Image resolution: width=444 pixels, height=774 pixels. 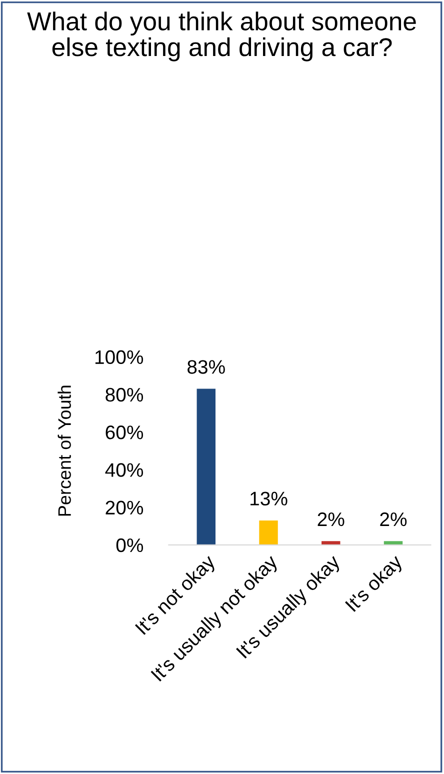 What do you see at coordinates (269, 499) in the screenshot?
I see `data-label: 13%` at bounding box center [269, 499].